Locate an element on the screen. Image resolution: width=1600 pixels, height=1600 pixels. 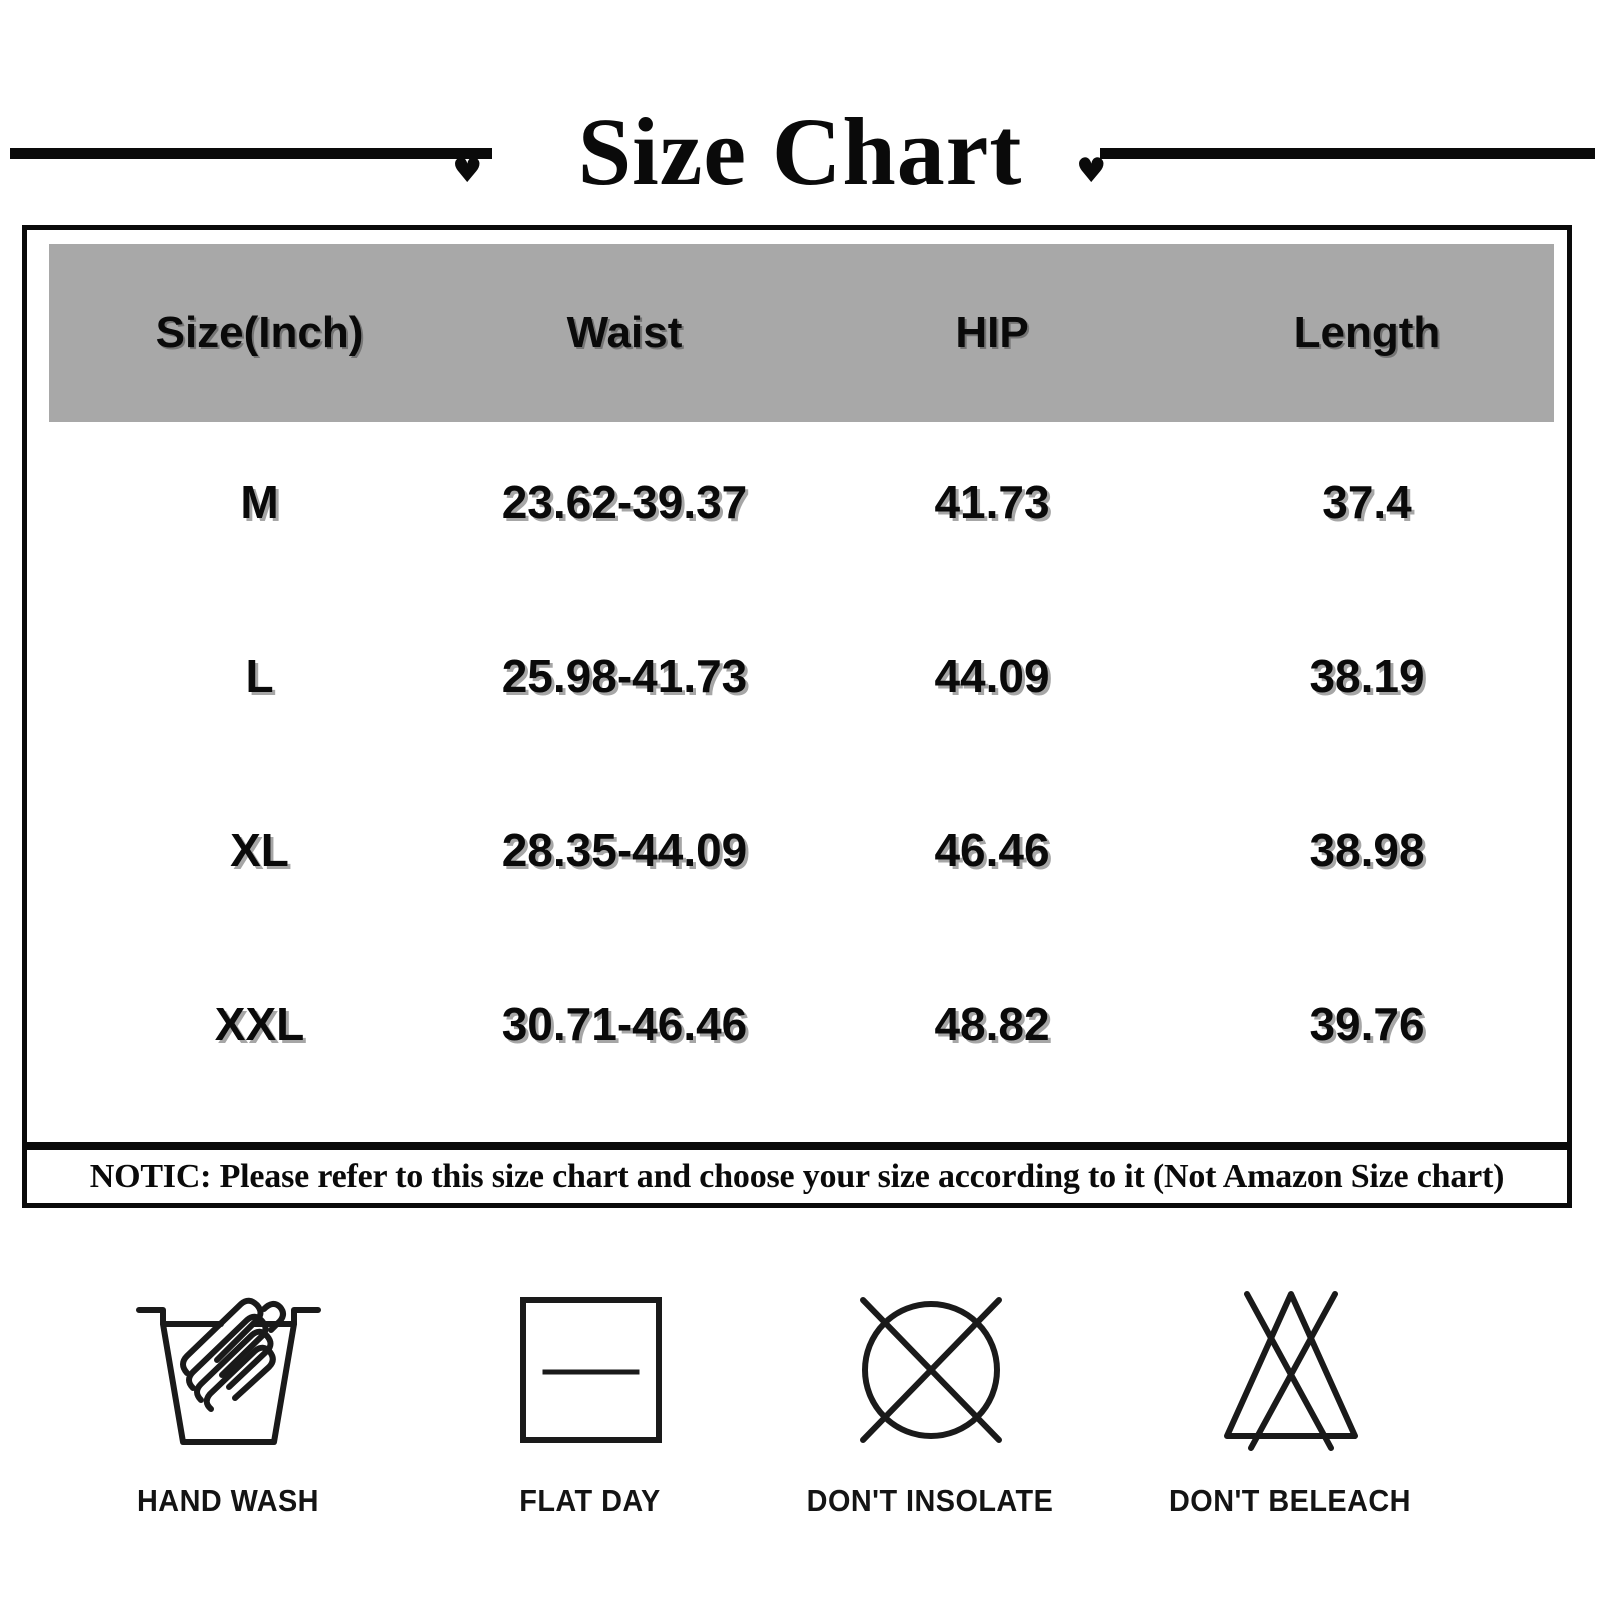
column-header-hip: HIP is located at coordinates (992, 332).